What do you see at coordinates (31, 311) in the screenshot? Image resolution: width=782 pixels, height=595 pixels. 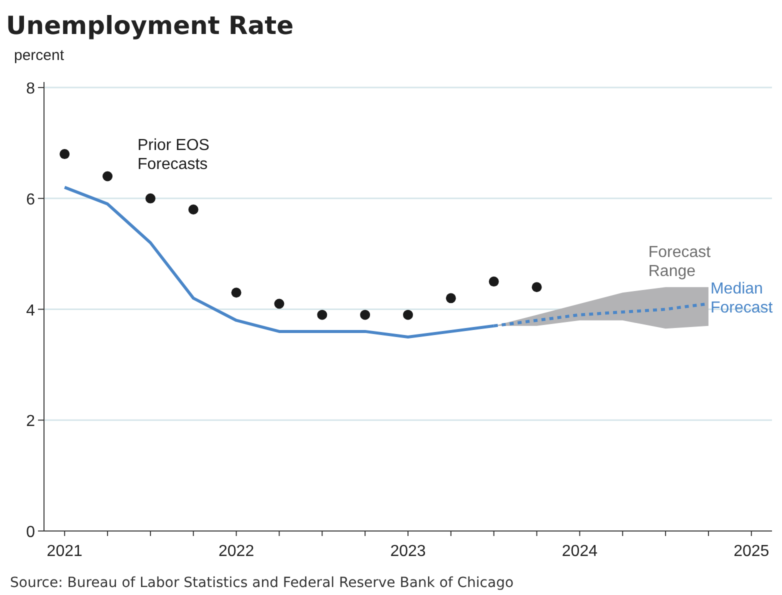 I see `y-tick-label: 4` at bounding box center [31, 311].